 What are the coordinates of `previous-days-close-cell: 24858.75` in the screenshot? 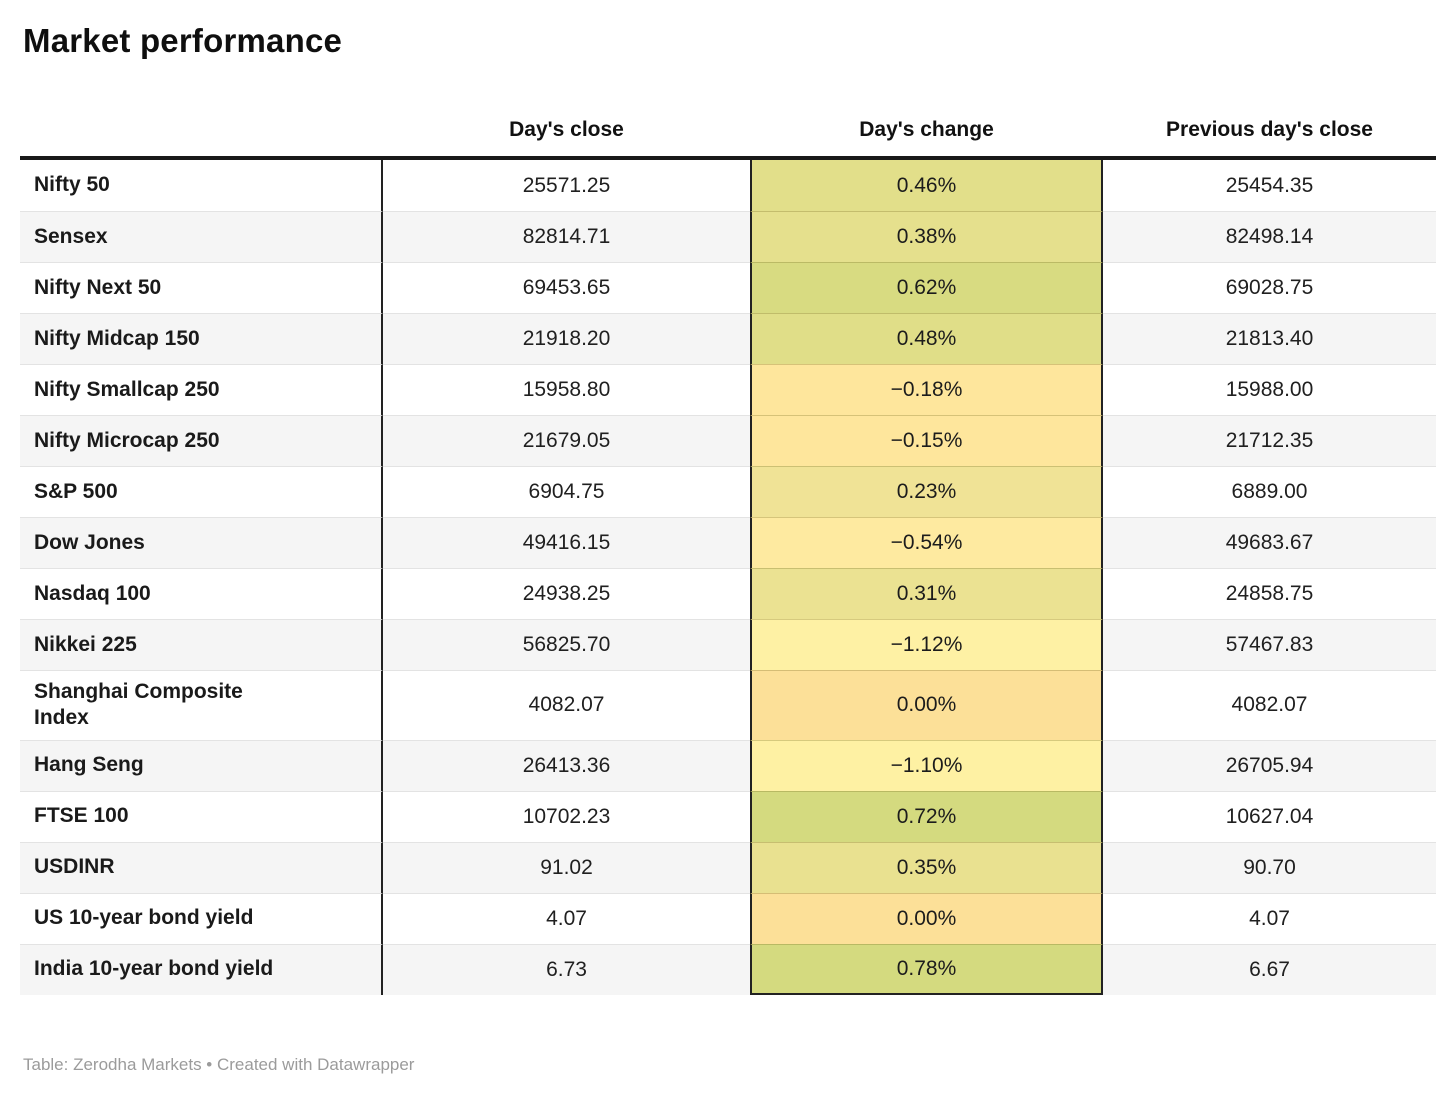 It's located at (1269, 593).